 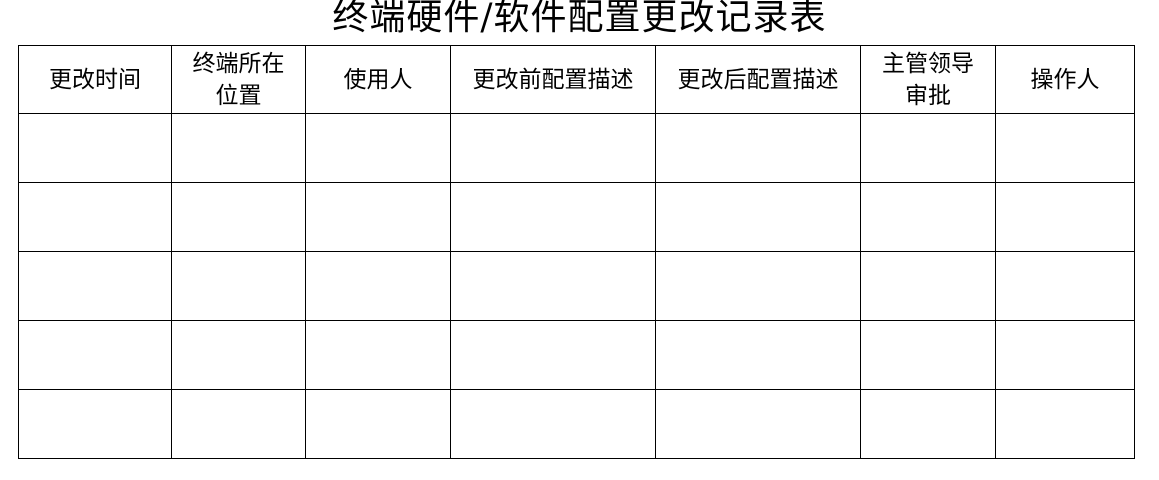 I want to click on header-label: 操作人, so click(x=1065, y=79).